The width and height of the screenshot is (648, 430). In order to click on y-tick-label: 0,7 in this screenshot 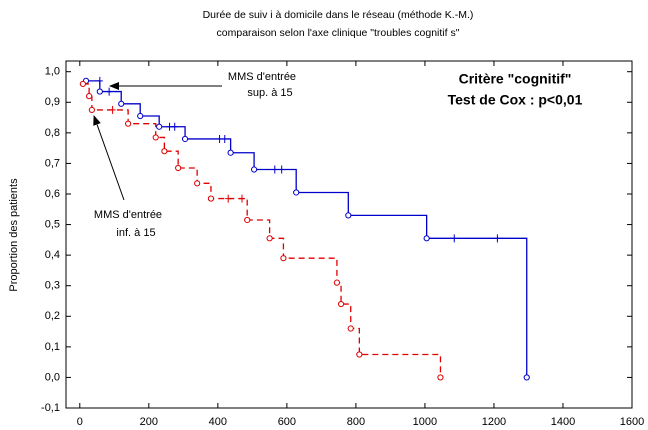, I will do `click(52, 163)`.